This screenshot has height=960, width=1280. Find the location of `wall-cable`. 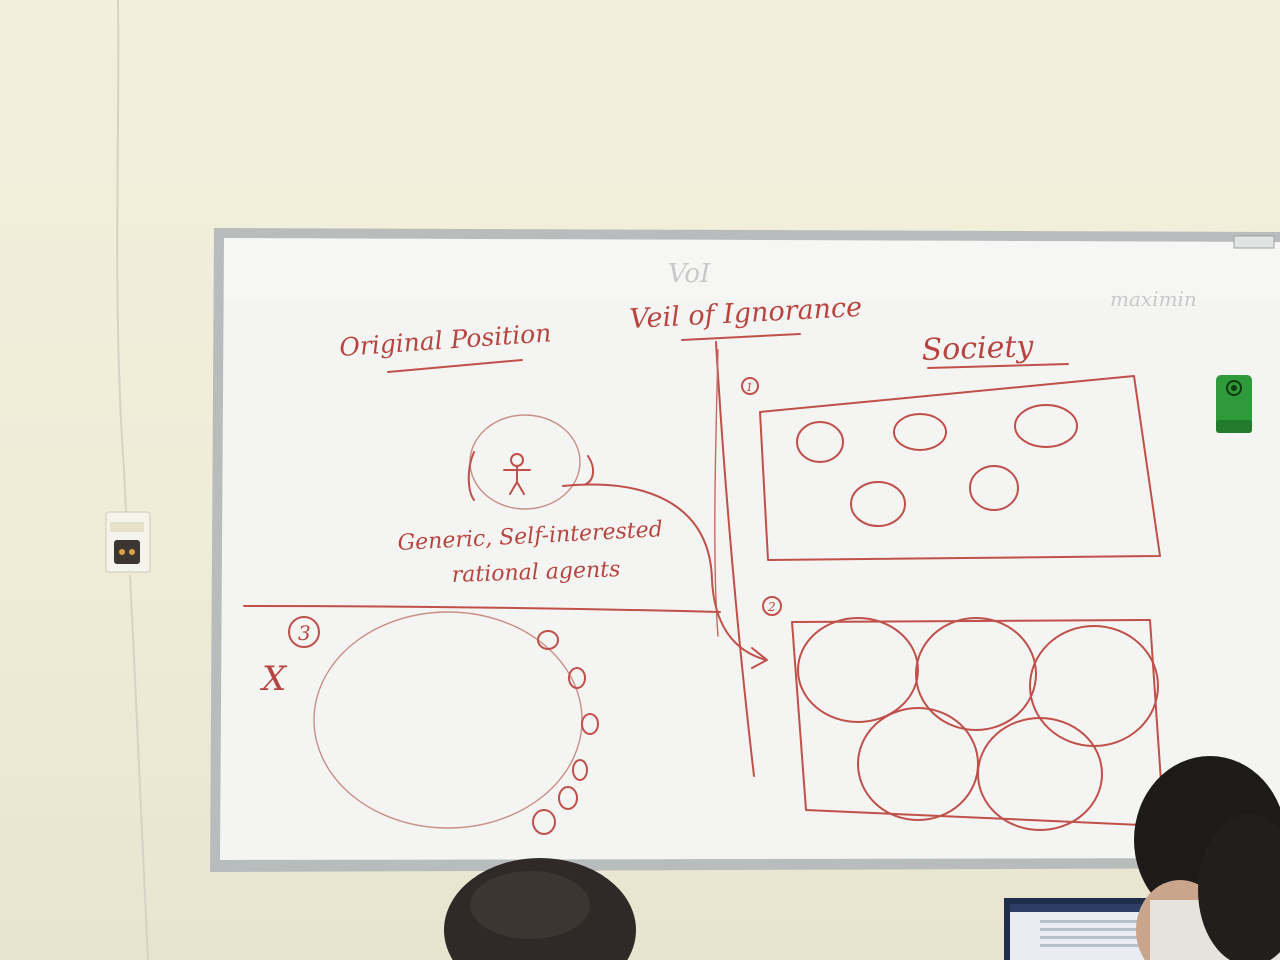

wall-cable is located at coordinates (121, 256).